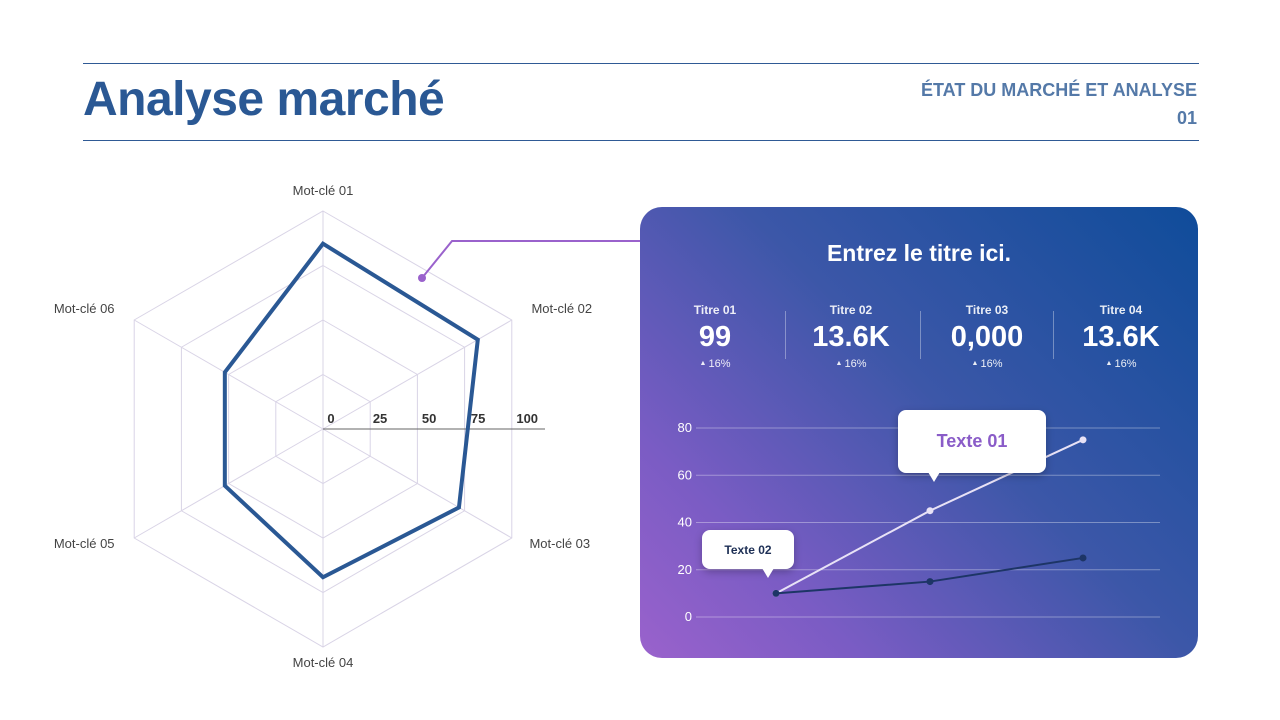 The width and height of the screenshot is (1280, 720). Describe the element at coordinates (84, 308) in the screenshot. I see `radar-axis-label: Mot-clé 06` at that location.